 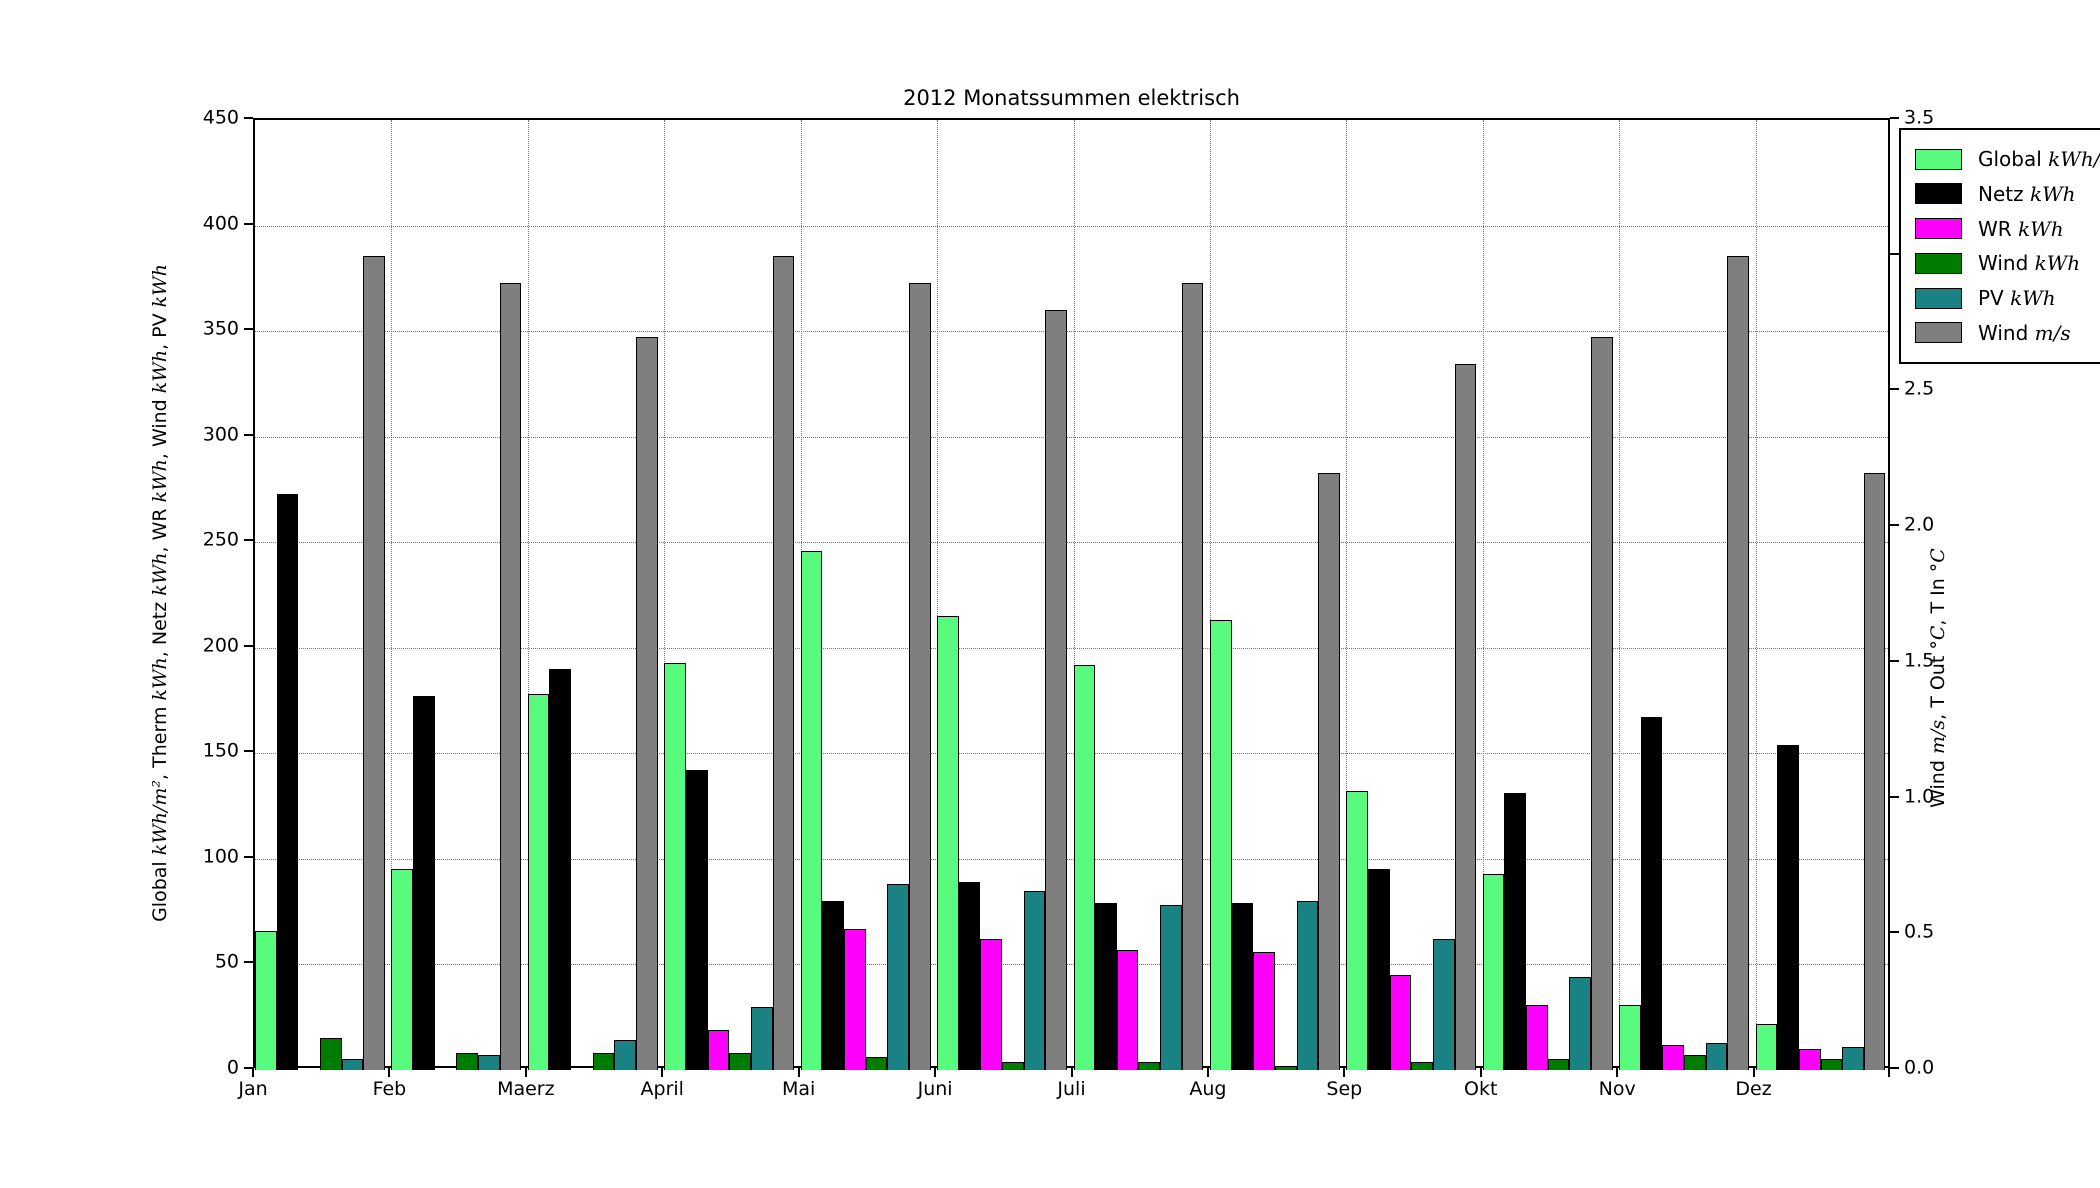 I want to click on axis-label-text: , T In, so click(x=1938, y=599).